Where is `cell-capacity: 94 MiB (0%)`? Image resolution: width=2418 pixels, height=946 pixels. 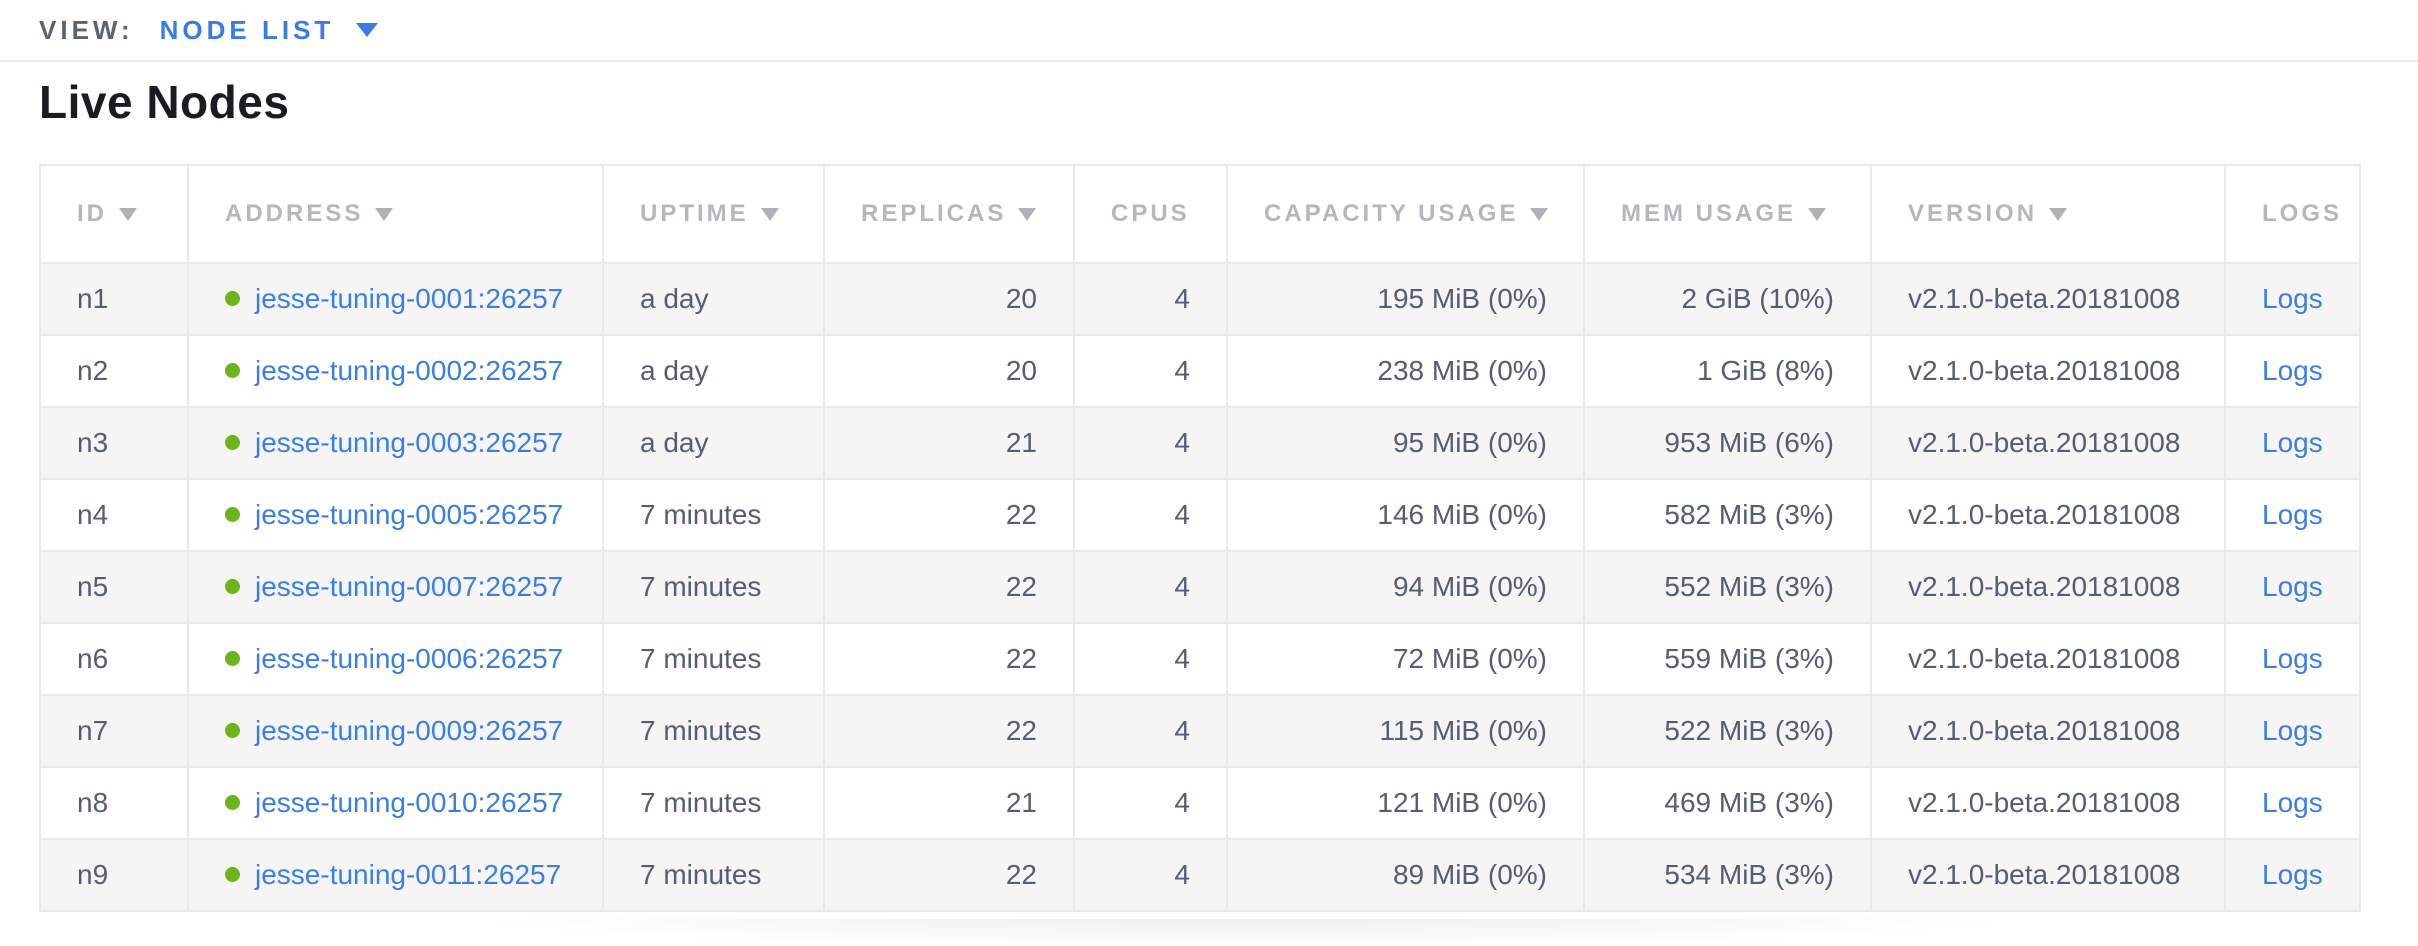
cell-capacity: 94 MiB (0%) is located at coordinates (1405, 587).